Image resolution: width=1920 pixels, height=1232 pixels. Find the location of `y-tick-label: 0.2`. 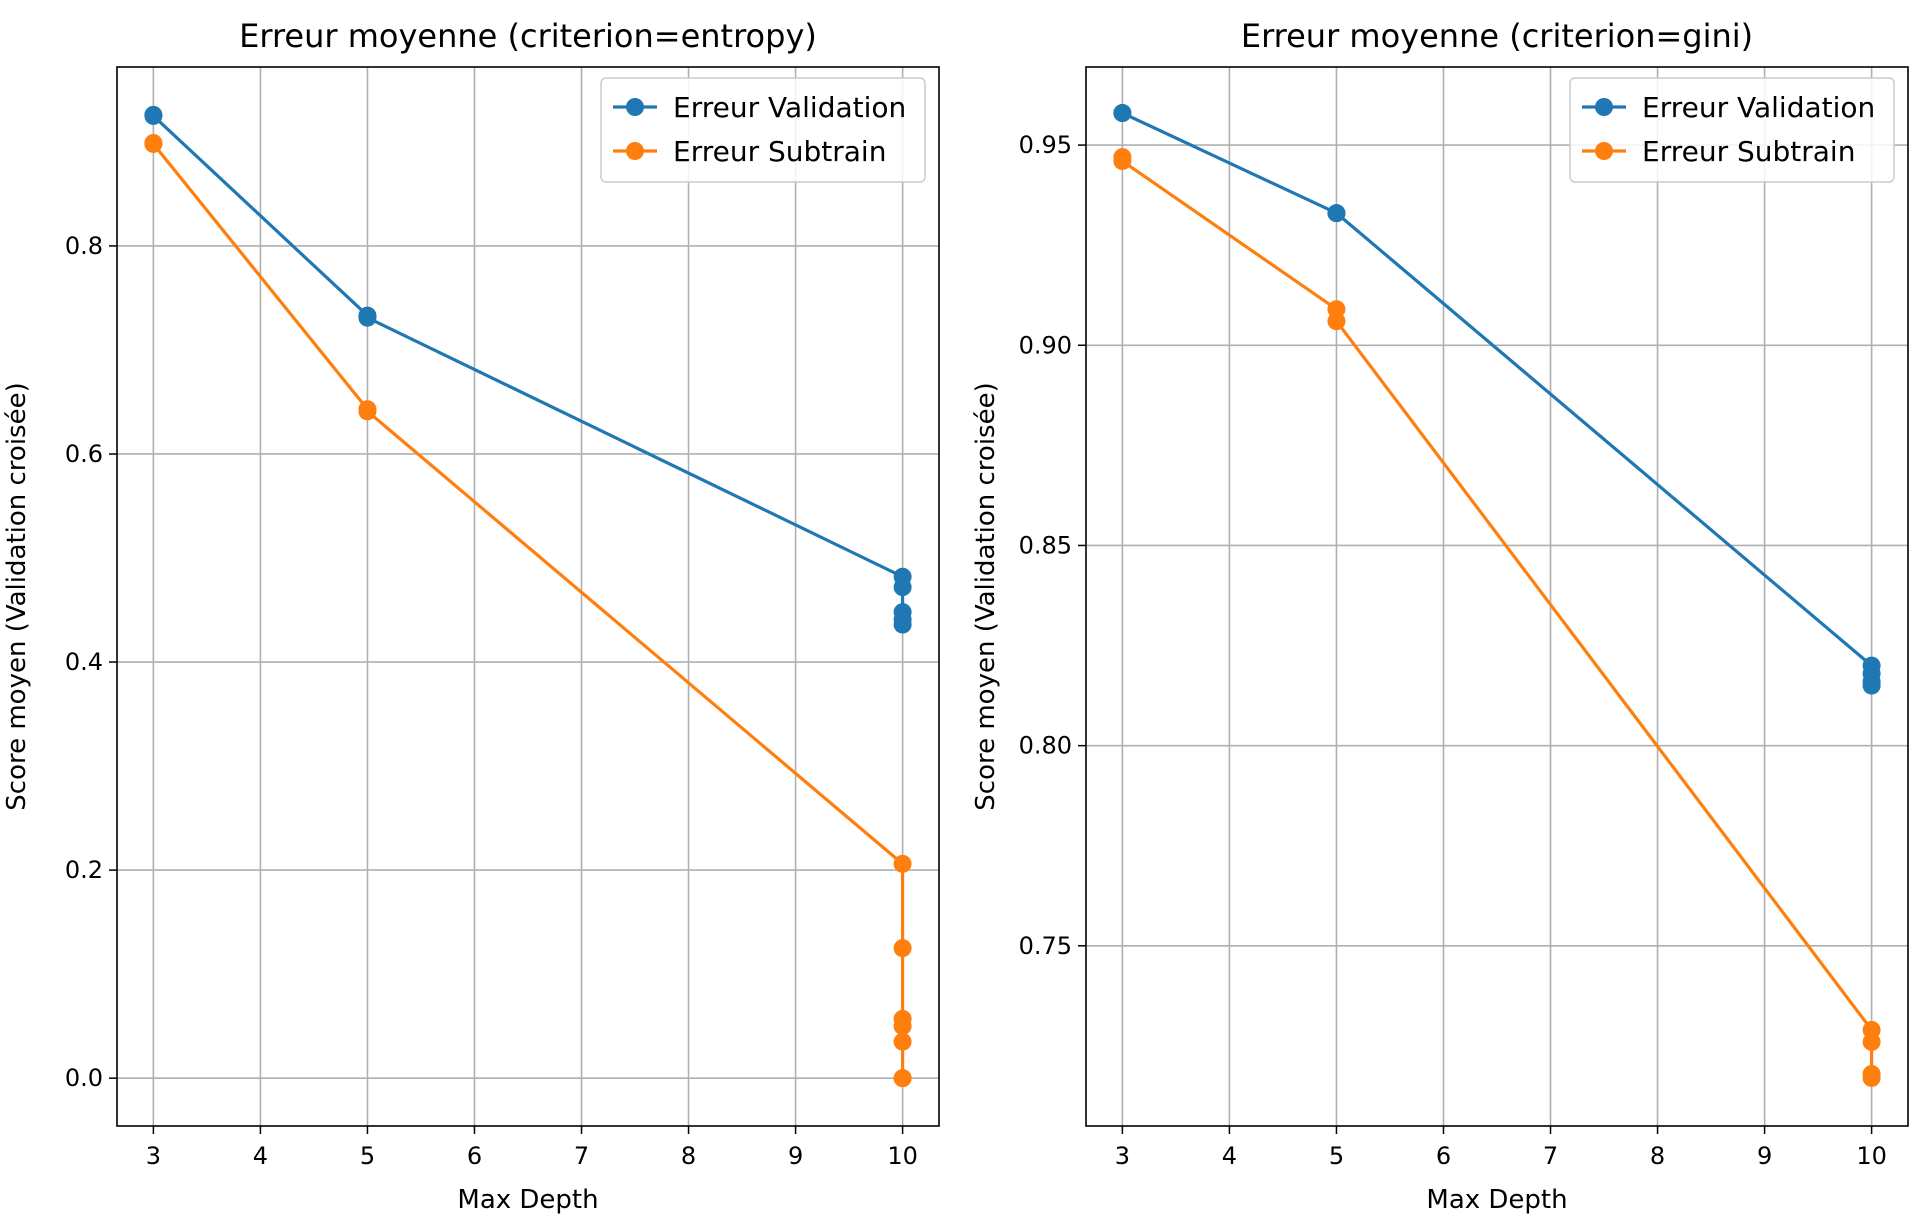

y-tick-label: 0.2 is located at coordinates (84, 870).